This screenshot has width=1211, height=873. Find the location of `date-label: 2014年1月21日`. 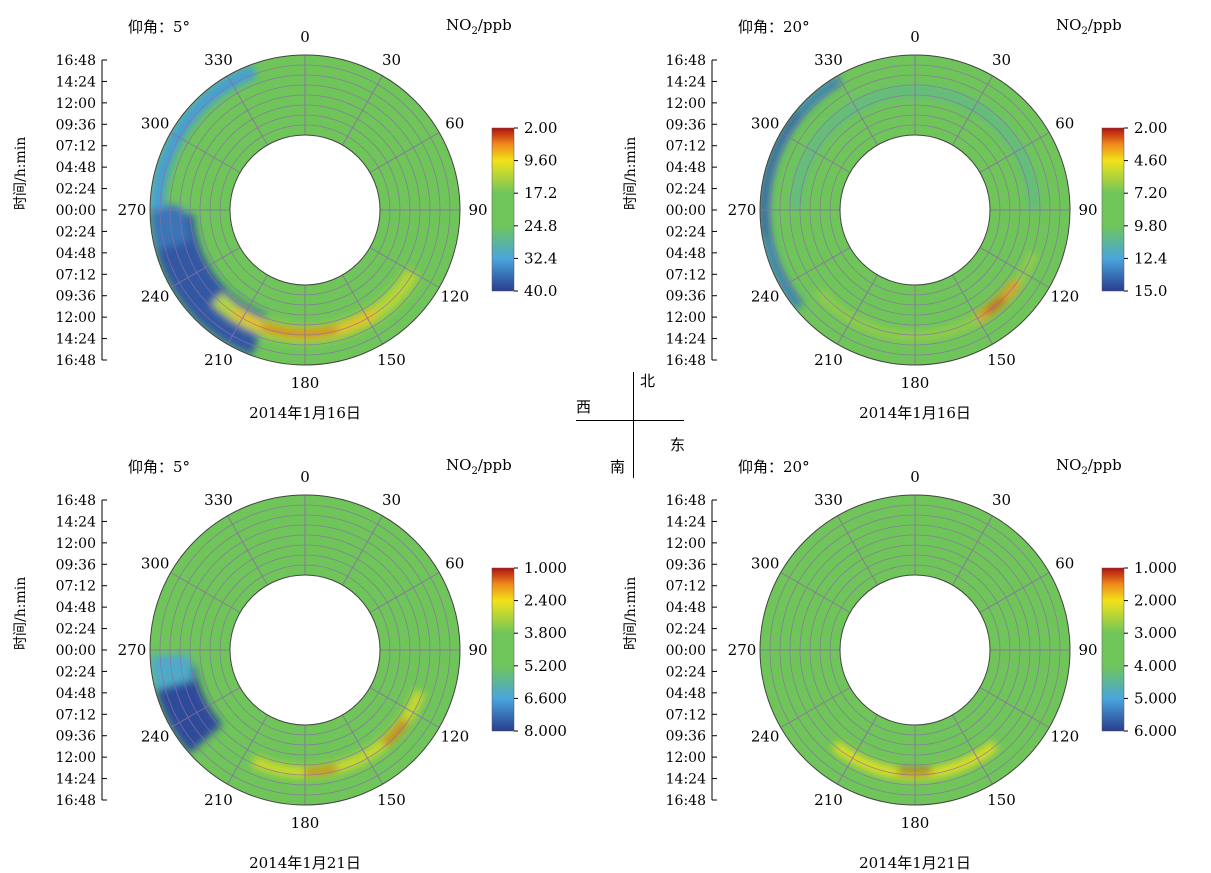

date-label: 2014年1月21日 is located at coordinates (915, 863).